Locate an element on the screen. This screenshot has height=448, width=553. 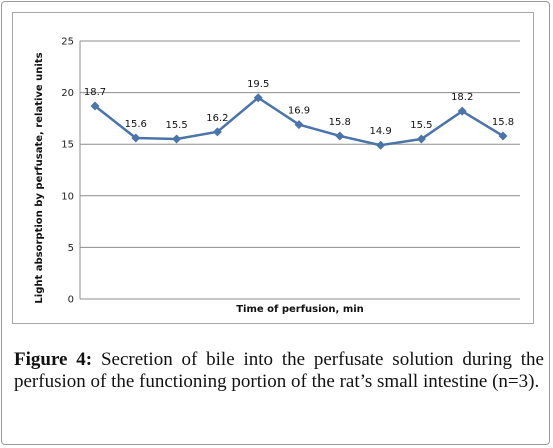
y-tick-label: 0 is located at coordinates (71, 300).